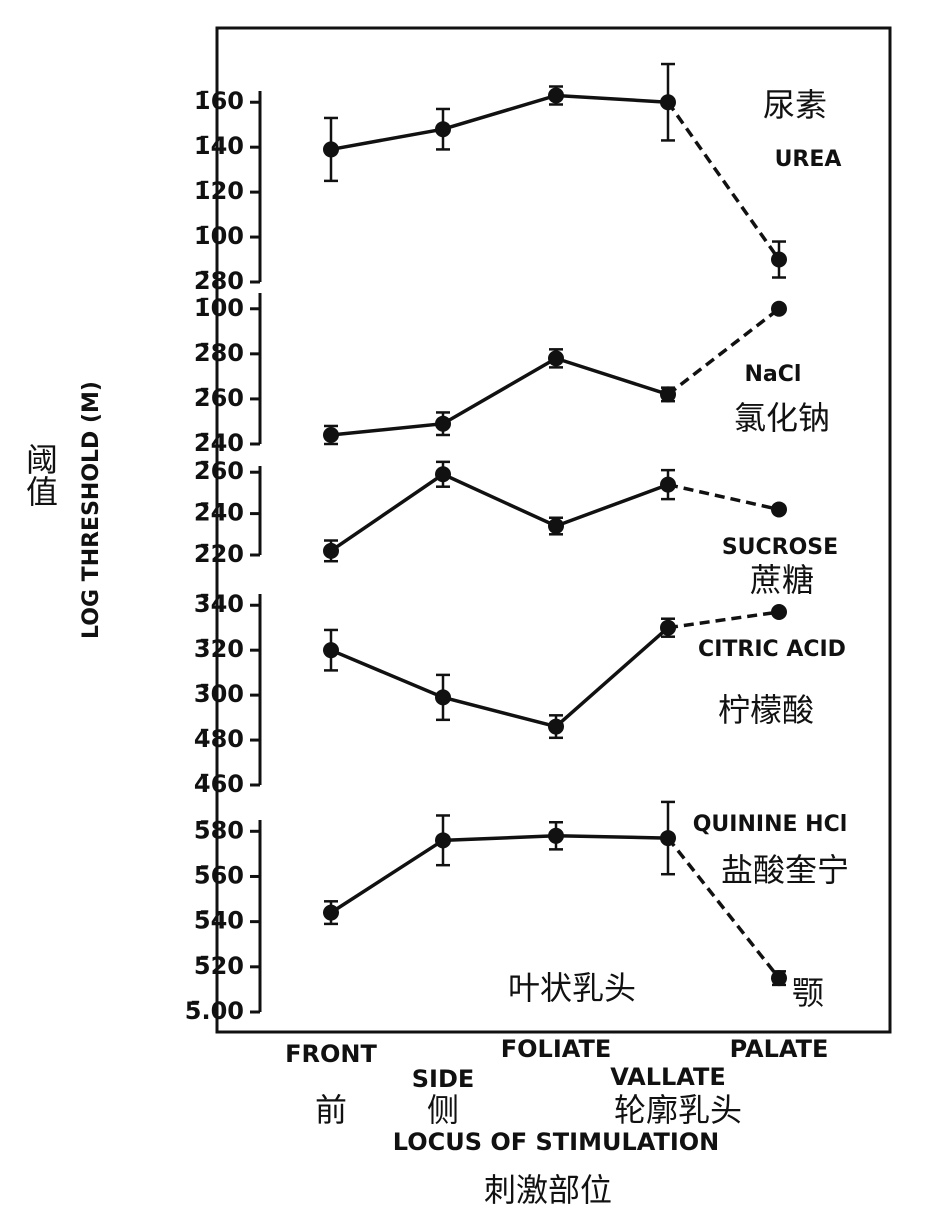 The image size is (928, 1220). Describe the element at coordinates (678, 1110) in the screenshot. I see `x-tick-label-zh: 轮廓乳头` at that location.